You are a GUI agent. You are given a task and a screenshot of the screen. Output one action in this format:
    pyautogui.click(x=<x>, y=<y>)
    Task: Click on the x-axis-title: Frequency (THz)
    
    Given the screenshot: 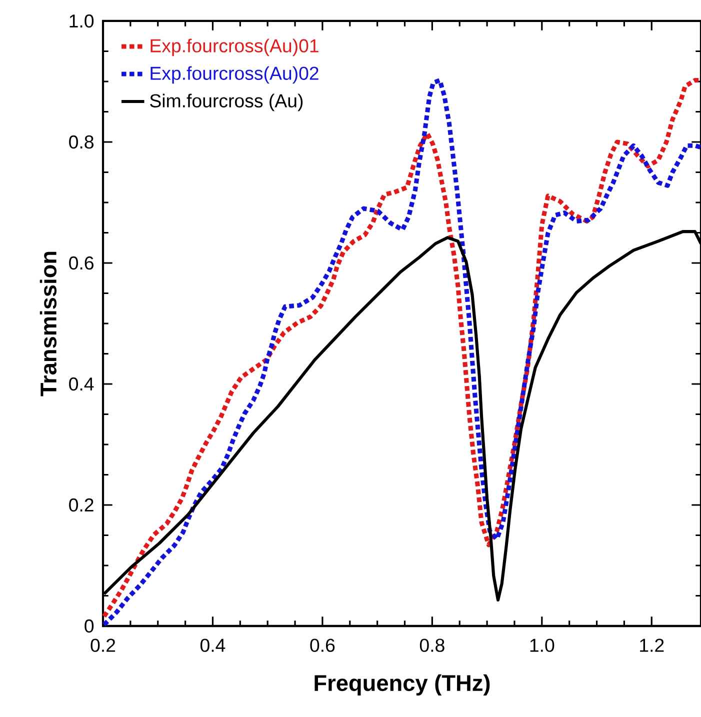 What is the action you would take?
    pyautogui.click(x=402, y=685)
    